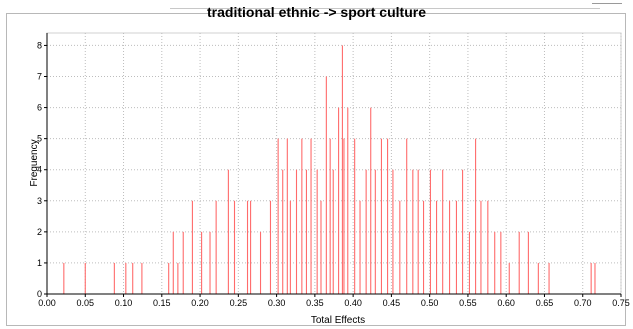  I want to click on y-tick-label: 4, so click(39, 170).